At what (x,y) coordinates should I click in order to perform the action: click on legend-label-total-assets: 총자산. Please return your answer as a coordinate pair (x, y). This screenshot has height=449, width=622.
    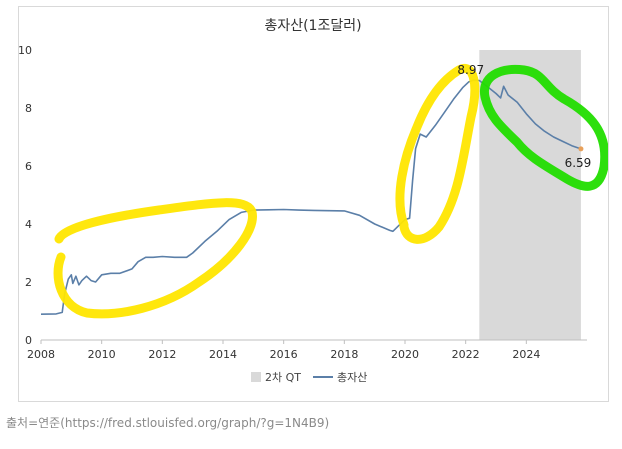
    Looking at the image, I should click on (352, 377).